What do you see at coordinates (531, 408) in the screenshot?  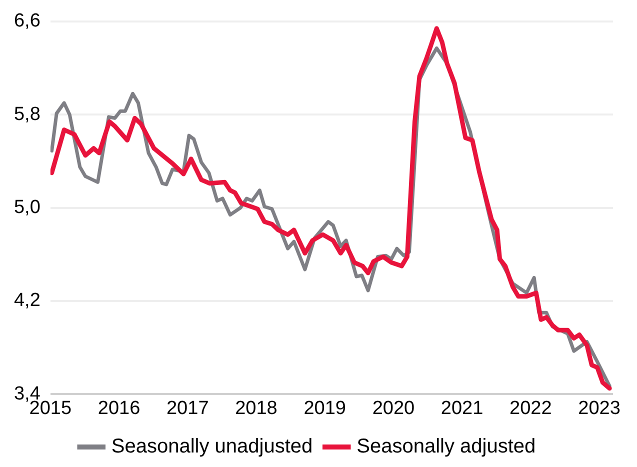 I see `x-tick-label: 2022` at bounding box center [531, 408].